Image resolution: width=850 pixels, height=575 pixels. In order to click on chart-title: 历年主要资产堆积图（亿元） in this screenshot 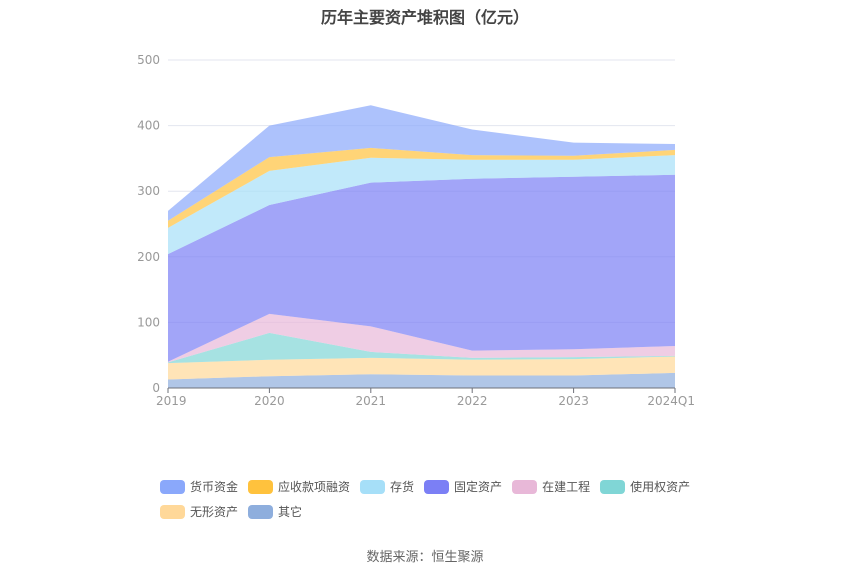, I will do `click(424, 17)`.